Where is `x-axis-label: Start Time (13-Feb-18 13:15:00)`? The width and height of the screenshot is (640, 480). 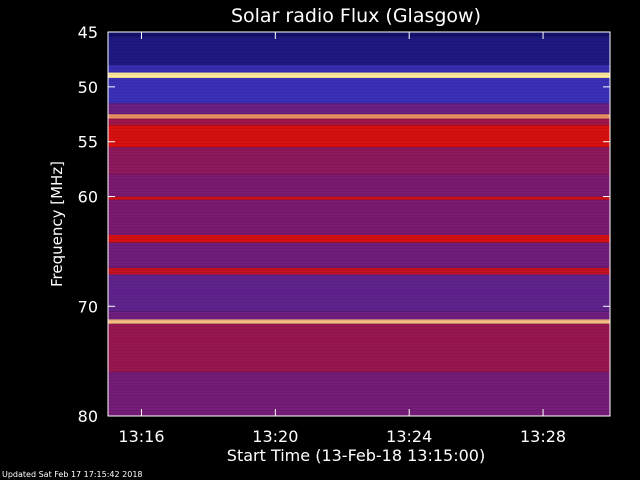 x-axis-label: Start Time (13-Feb-18 13:15:00) is located at coordinates (356, 455).